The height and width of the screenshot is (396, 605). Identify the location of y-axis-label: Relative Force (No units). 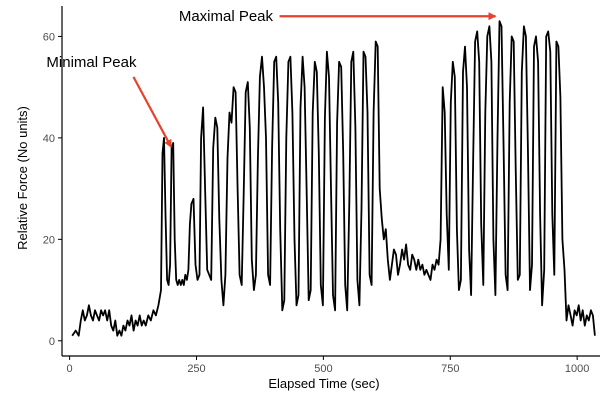
(22, 178).